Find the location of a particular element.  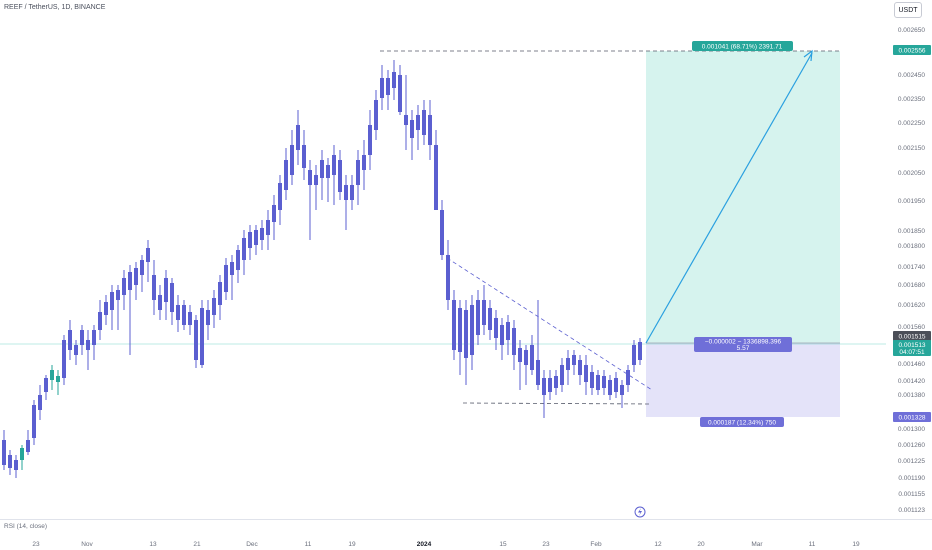

target-label: 0.001041 (68.71%) 2391.71 is located at coordinates (742, 47).